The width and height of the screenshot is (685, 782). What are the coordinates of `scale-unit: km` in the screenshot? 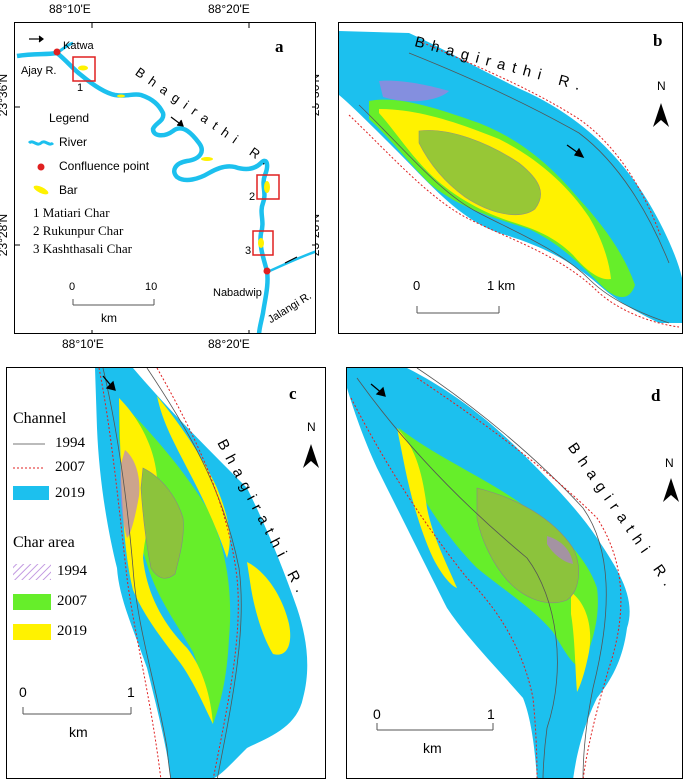 It's located at (109, 318).